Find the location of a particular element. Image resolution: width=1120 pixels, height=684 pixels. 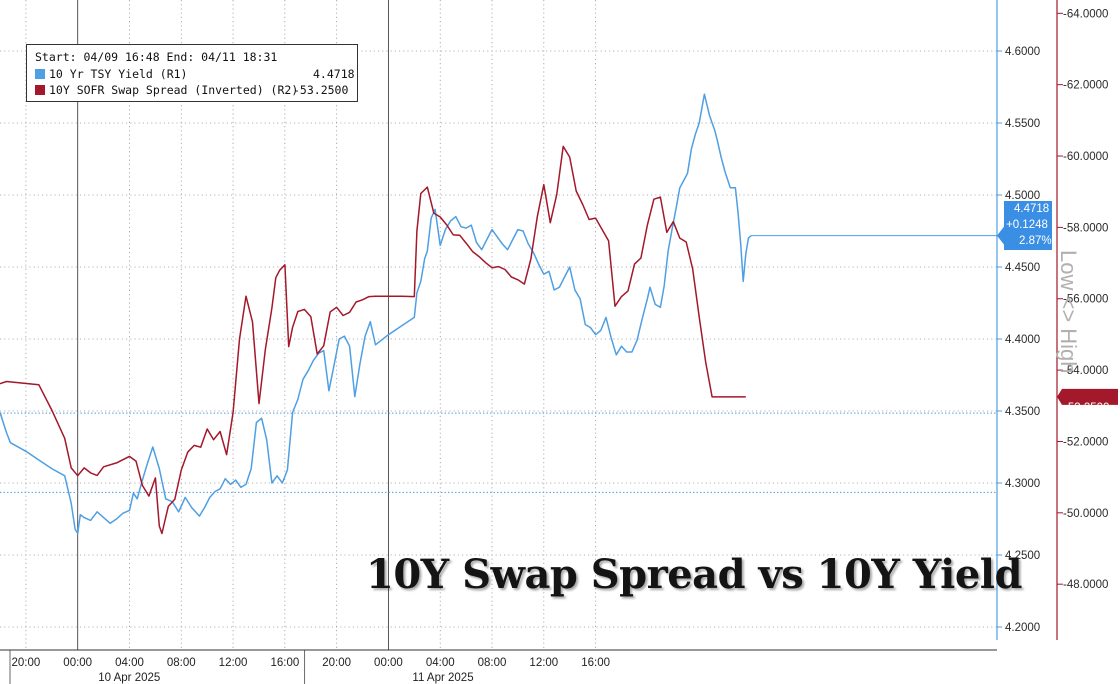

chart-title: 10Y Swap Spread vs 10Y Yield is located at coordinates (694, 574).